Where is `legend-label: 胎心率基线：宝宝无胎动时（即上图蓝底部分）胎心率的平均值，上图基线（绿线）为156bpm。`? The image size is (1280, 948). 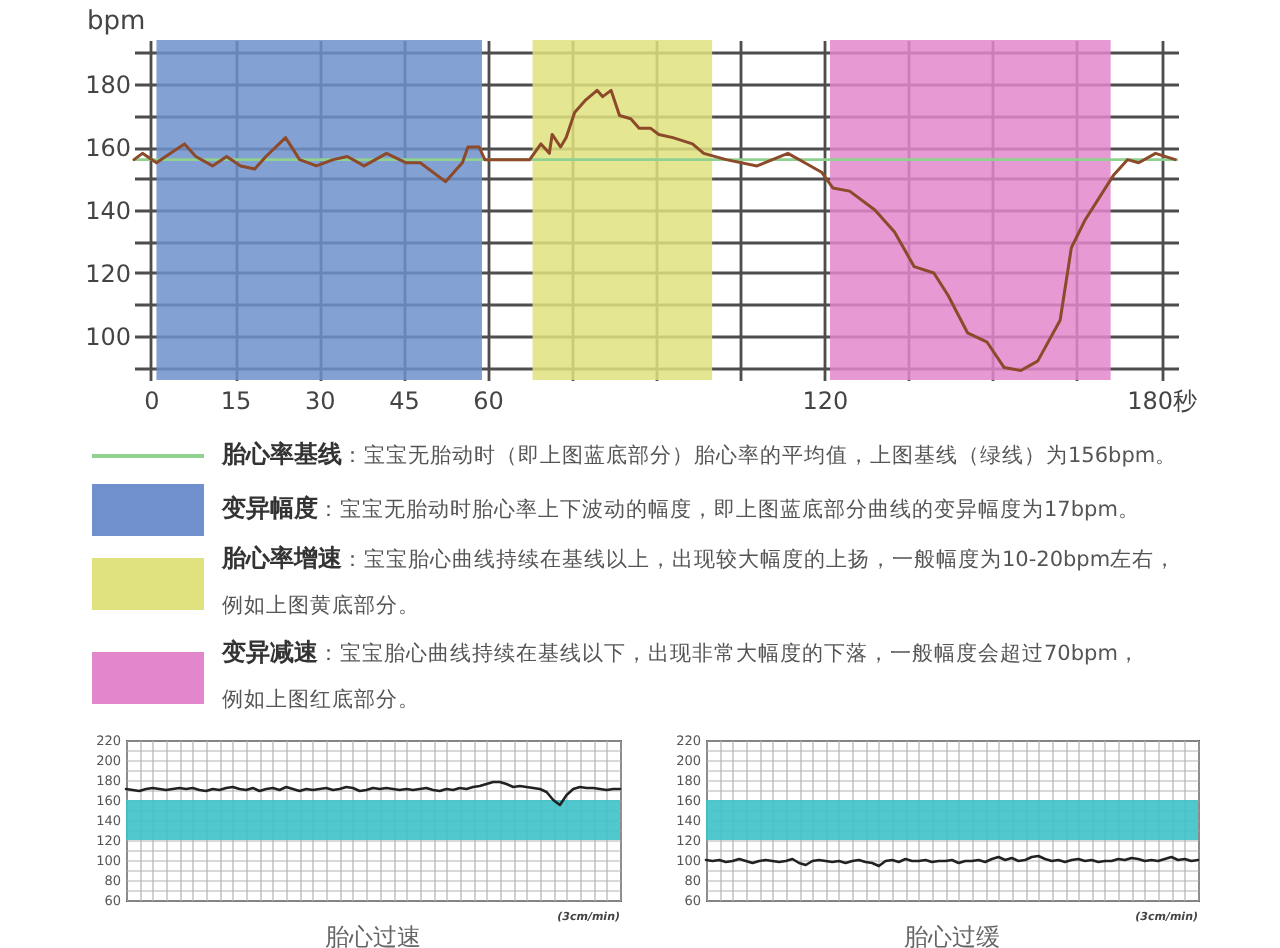
legend-label: 胎心率基线：宝宝无胎动时（即上图蓝底部分）胎心率的平均值，上图基线（绿线）为156bpm。 is located at coordinates (701, 455).